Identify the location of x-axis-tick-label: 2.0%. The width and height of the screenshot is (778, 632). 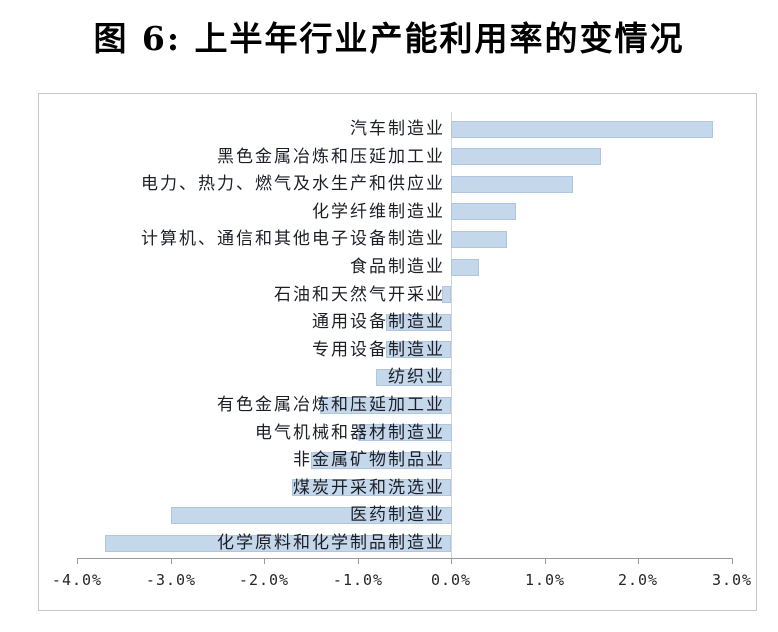
(638, 580).